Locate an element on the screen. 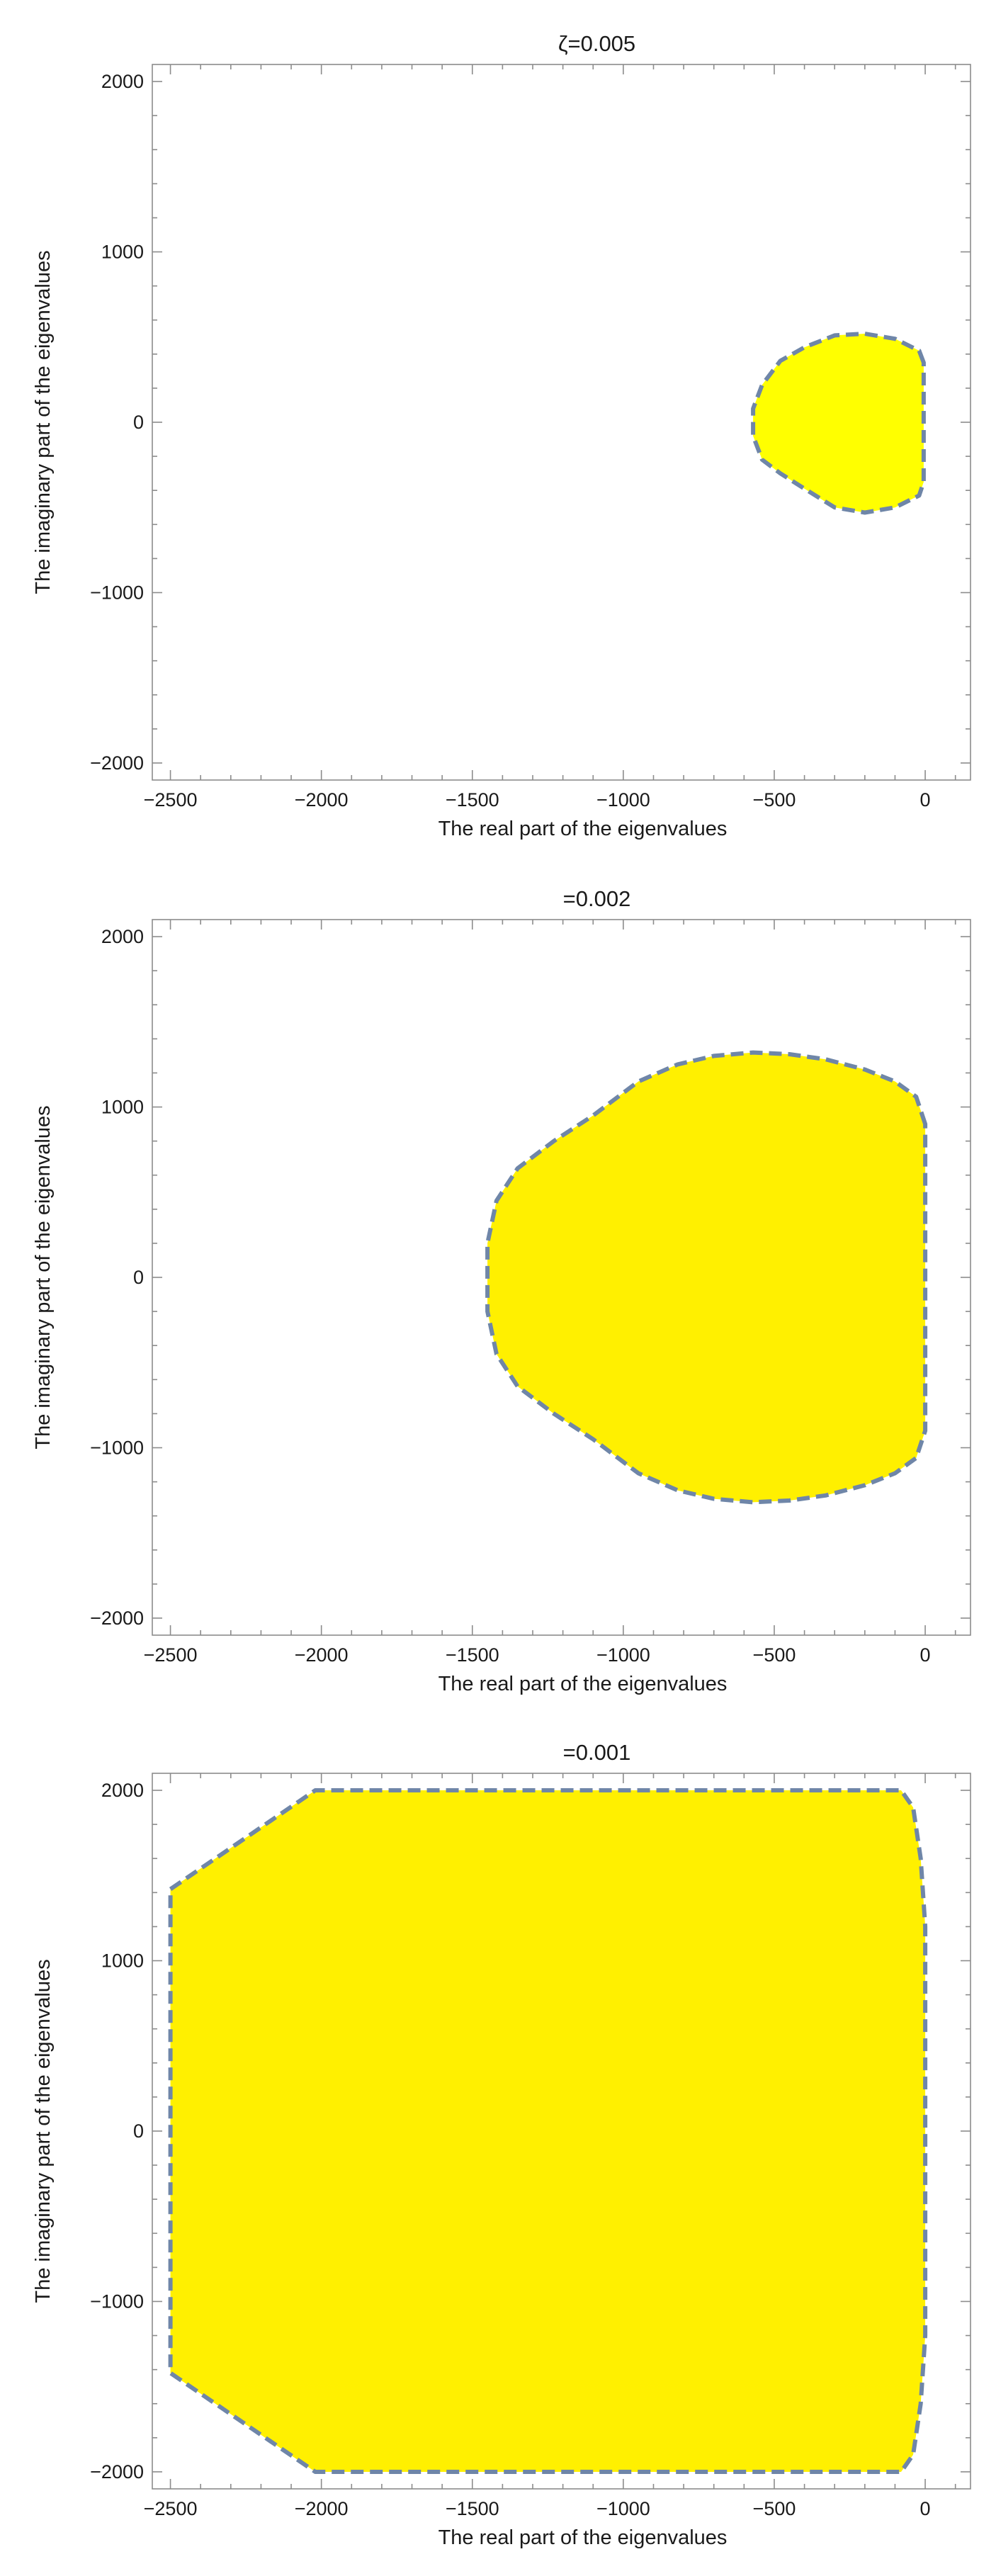 The height and width of the screenshot is (2576, 996). chart-title: =0.002 is located at coordinates (597, 898).